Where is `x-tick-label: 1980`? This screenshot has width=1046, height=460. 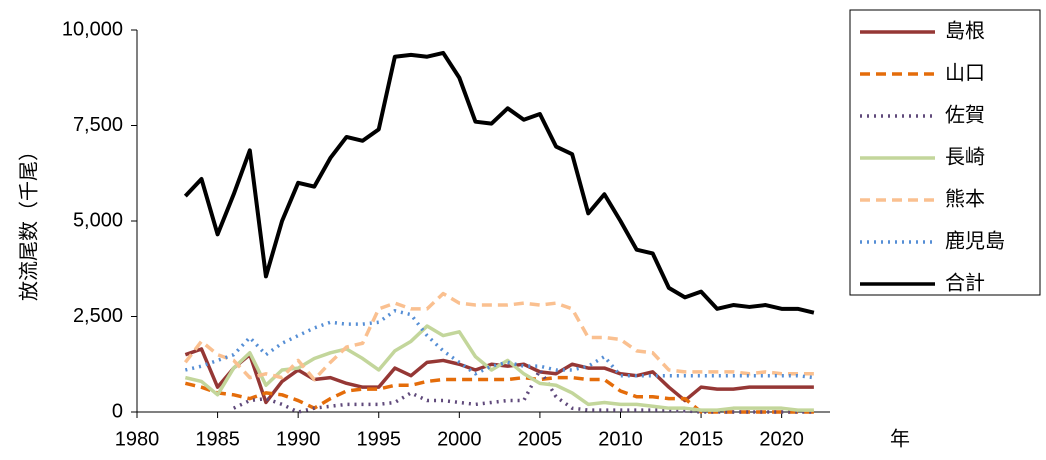
x-tick-label: 1980 is located at coordinates (137, 439).